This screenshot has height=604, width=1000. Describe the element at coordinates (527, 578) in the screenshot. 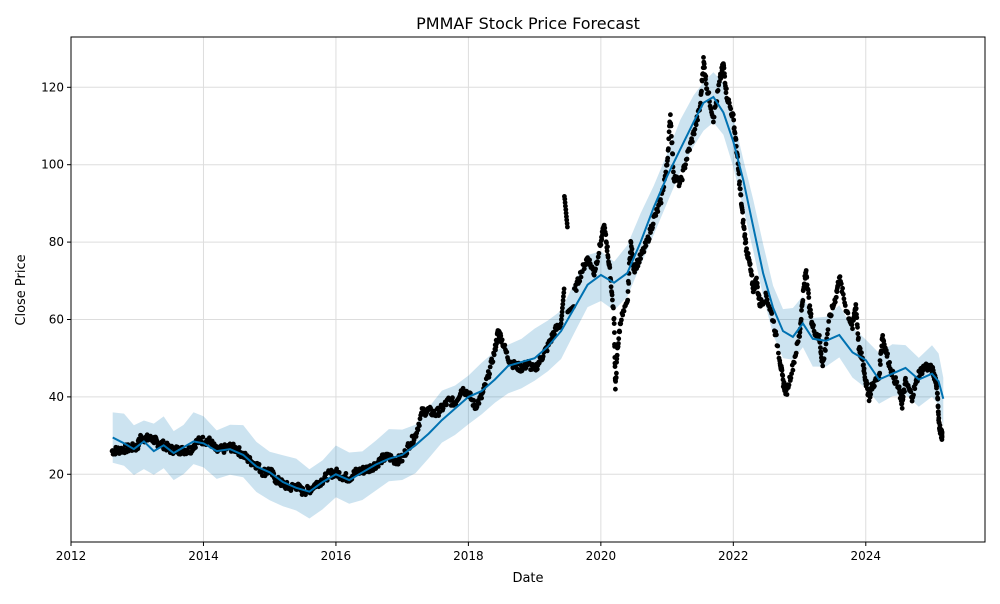

I see `x-axis-label: Date` at that location.